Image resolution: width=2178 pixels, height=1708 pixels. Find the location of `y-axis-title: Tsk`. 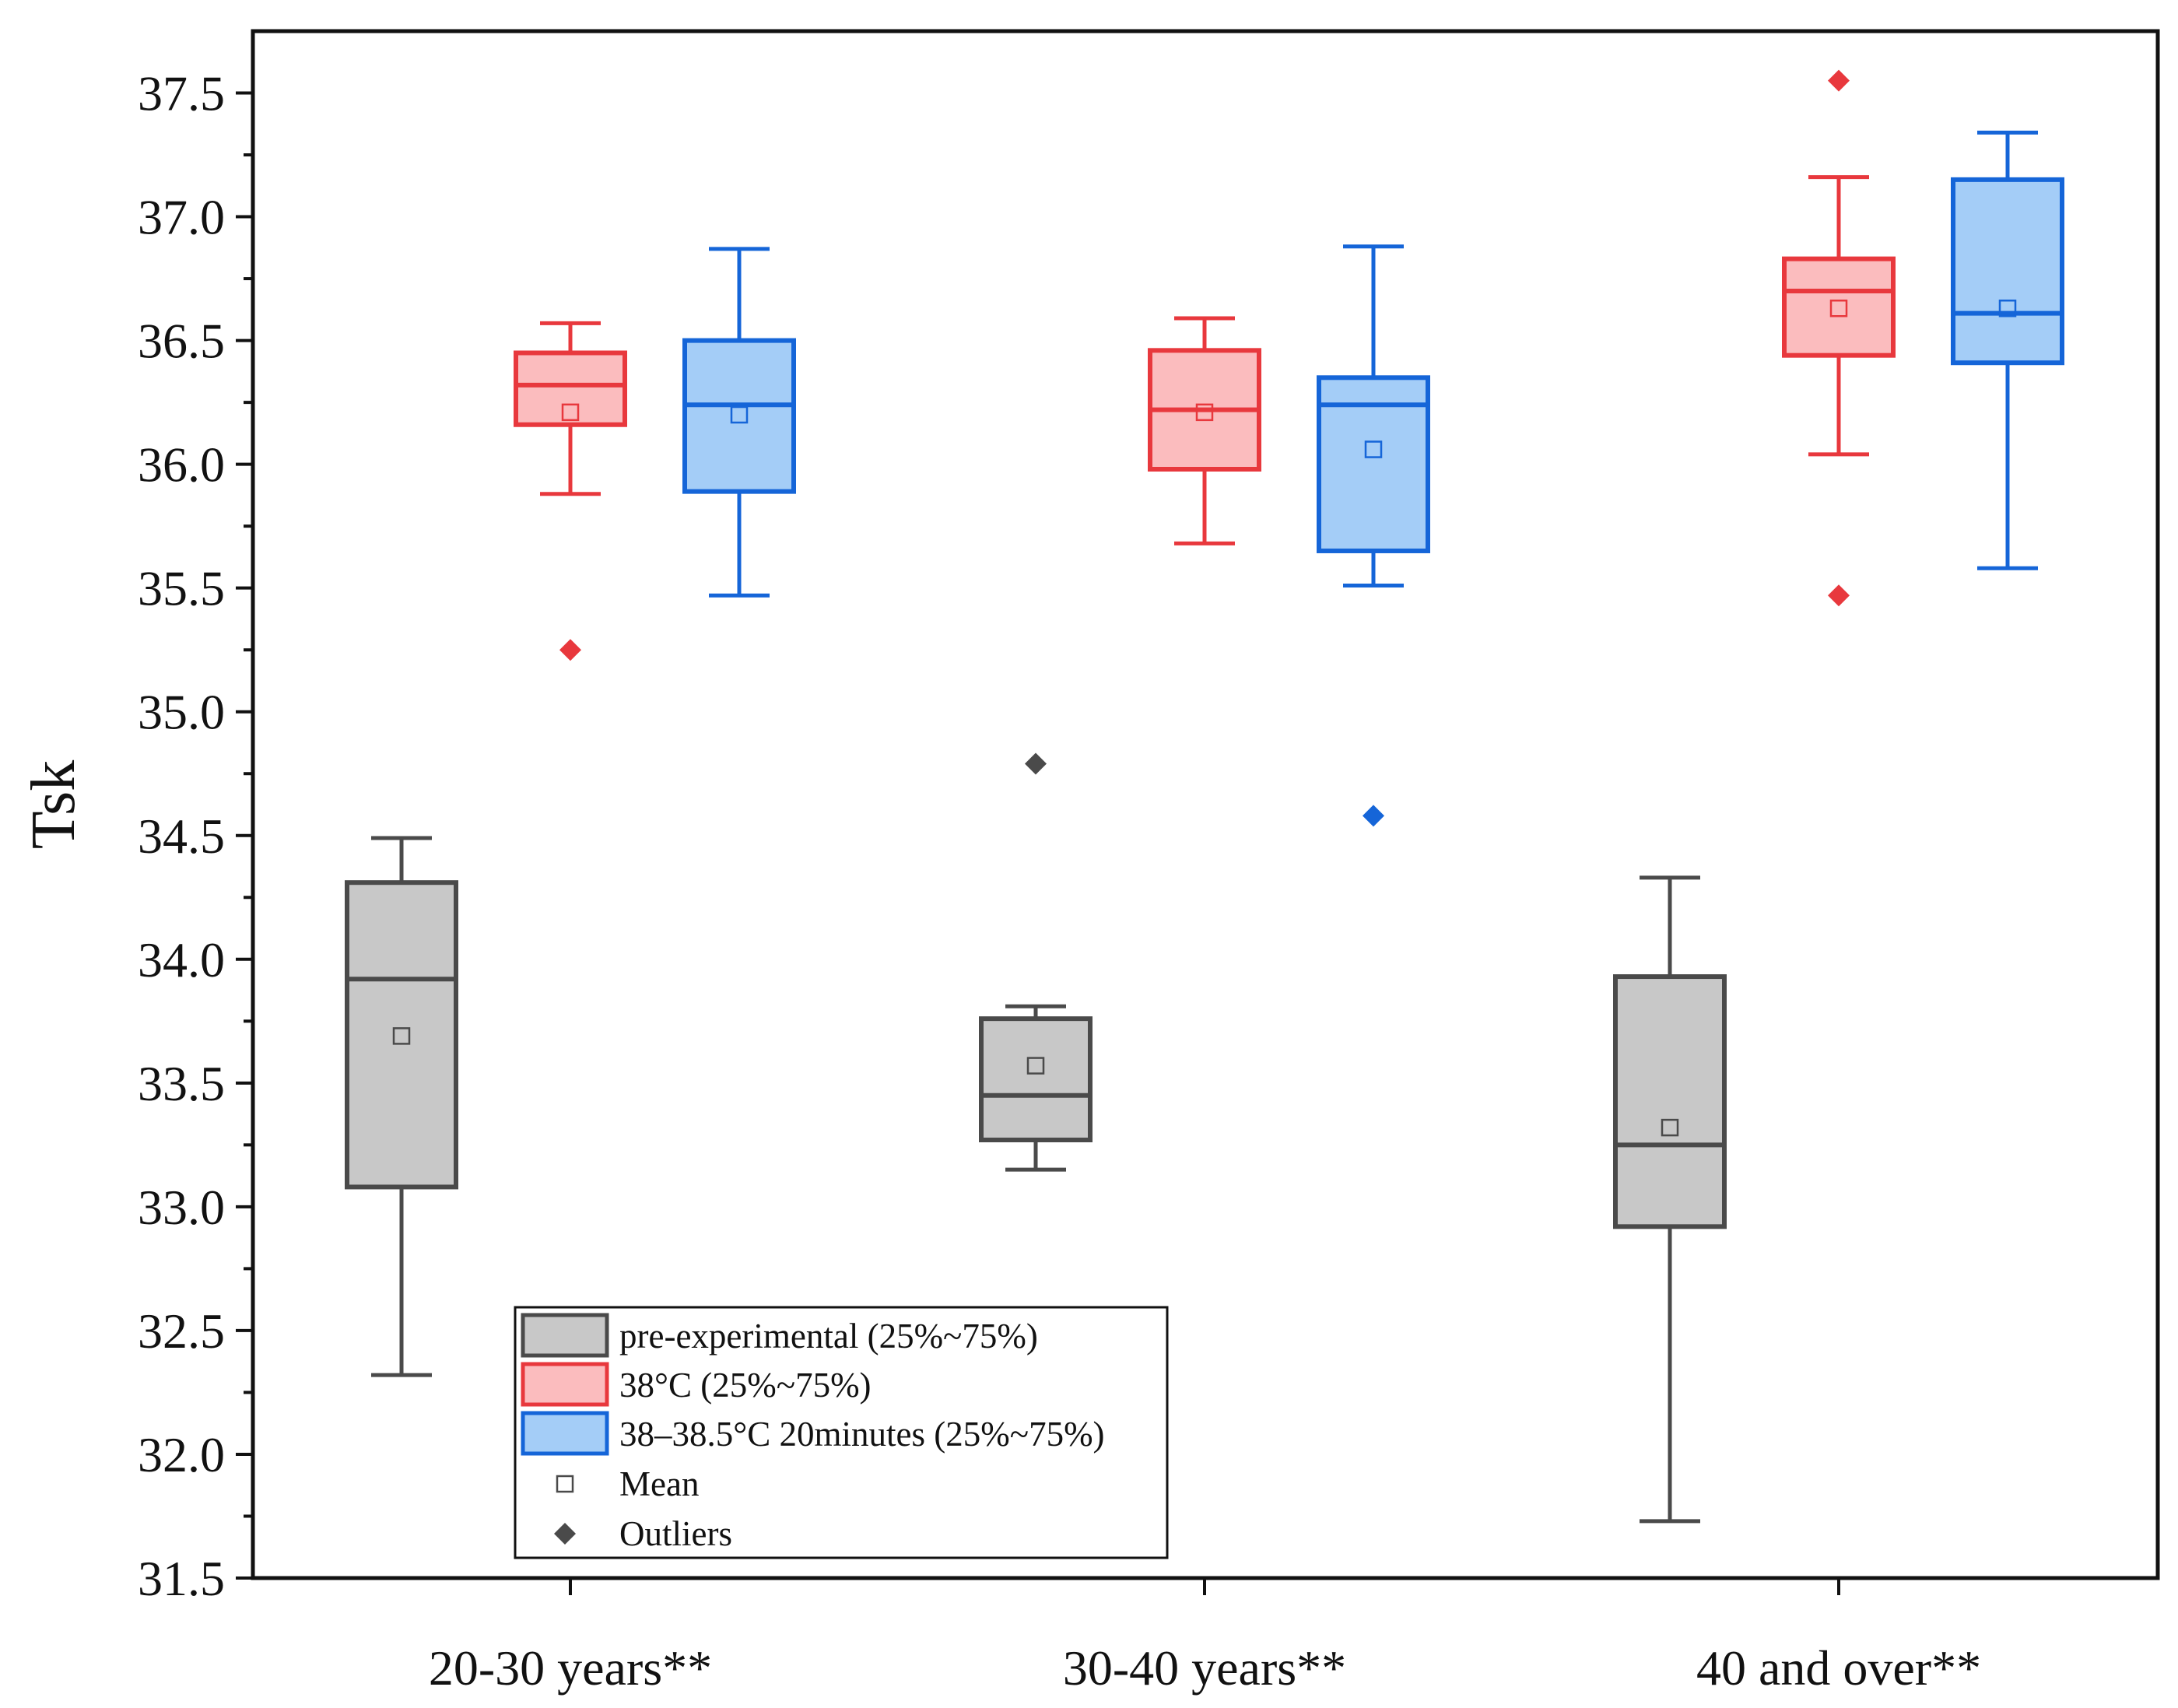

y-axis-title: Tsk is located at coordinates (54, 804).